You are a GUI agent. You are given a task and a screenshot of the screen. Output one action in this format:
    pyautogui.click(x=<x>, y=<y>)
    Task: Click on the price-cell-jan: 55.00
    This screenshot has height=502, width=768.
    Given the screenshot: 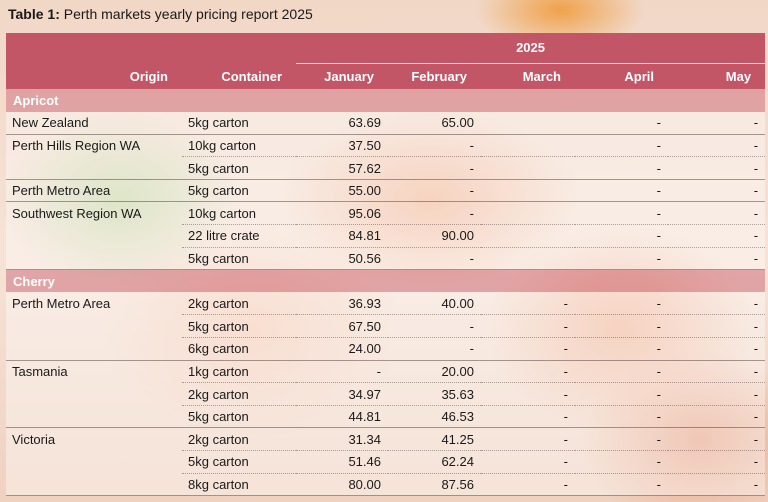 What is the action you would take?
    pyautogui.click(x=342, y=191)
    